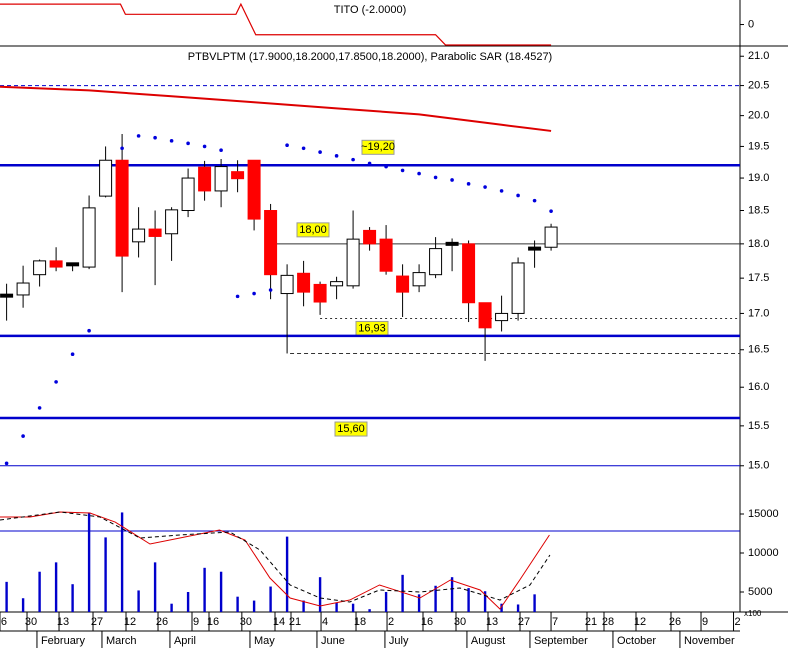 This screenshot has height=648, width=788. Describe the element at coordinates (758, 244) in the screenshot. I see `y-tick-label: 18.0` at that location.